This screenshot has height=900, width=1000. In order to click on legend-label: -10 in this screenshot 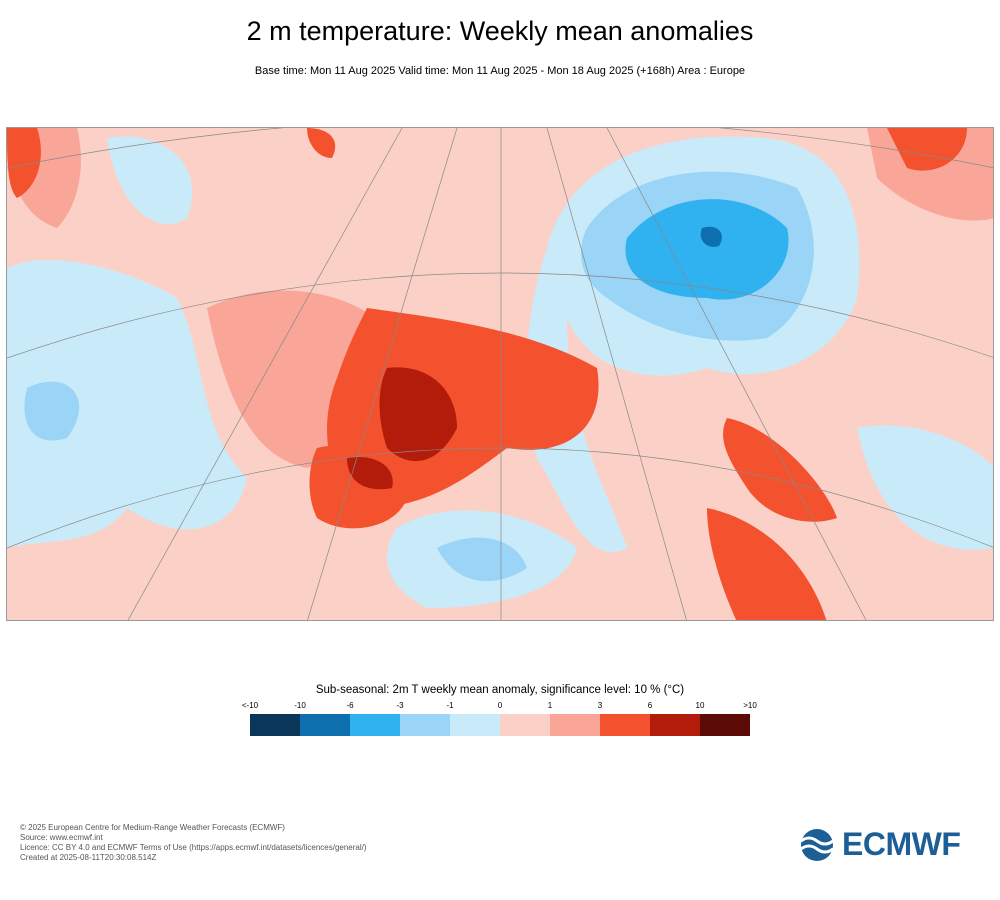, I will do `click(300, 705)`.